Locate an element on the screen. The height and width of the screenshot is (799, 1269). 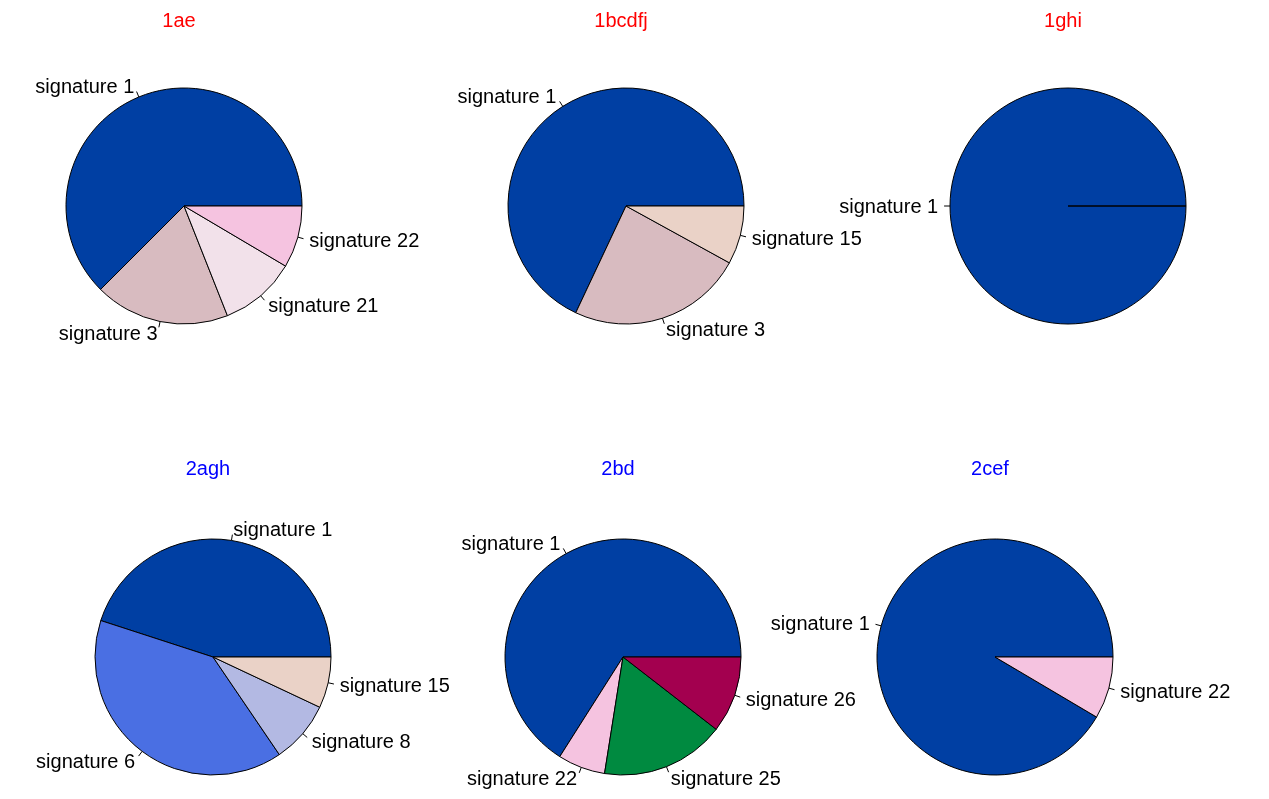
chart-title: 1bcdfj is located at coordinates (621, 20).